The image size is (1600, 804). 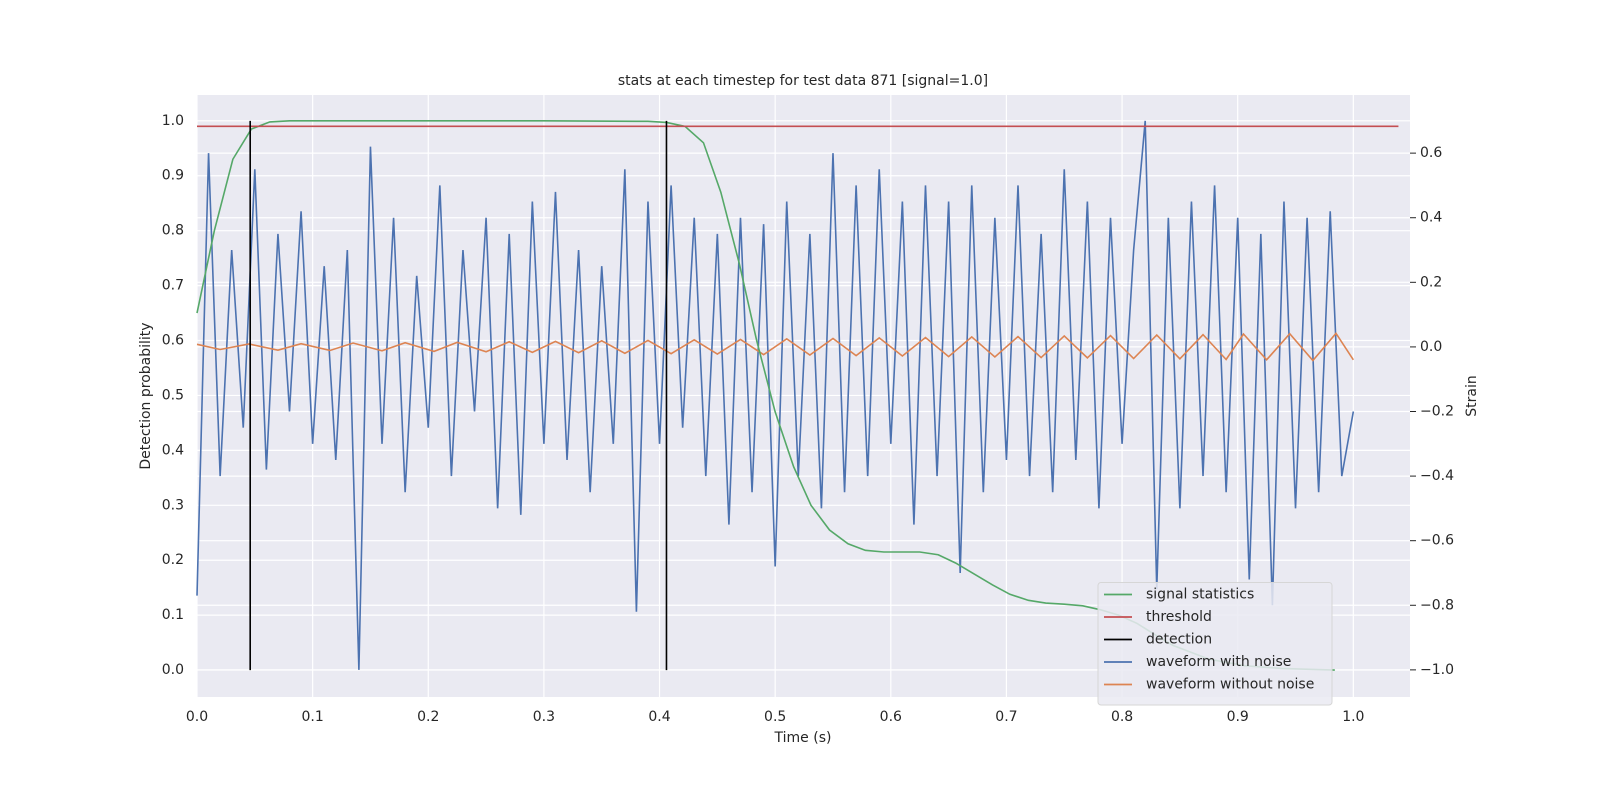 I want to click on x-tick-label: 0.7, so click(x=1006, y=717).